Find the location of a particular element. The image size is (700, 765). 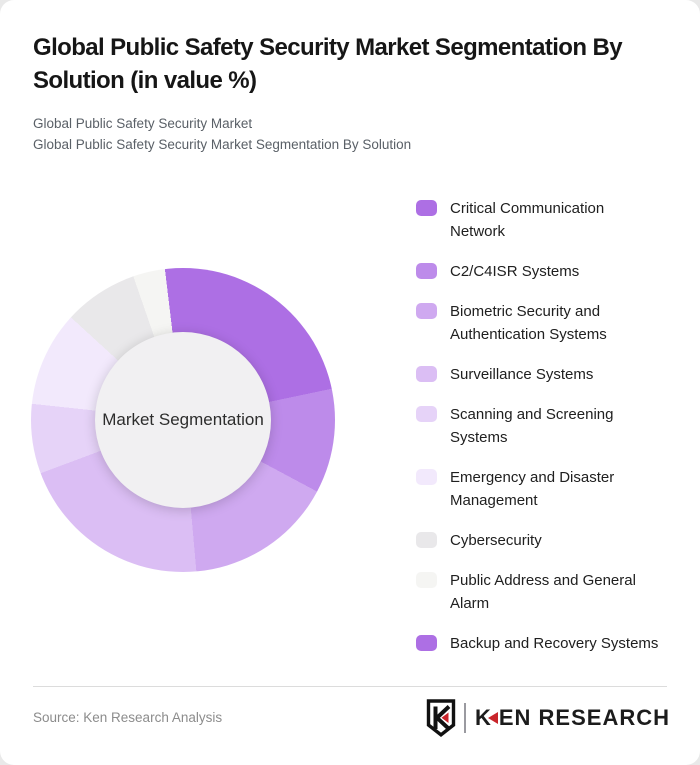

legend-label: Backup and Recovery Systems is located at coordinates (554, 643).